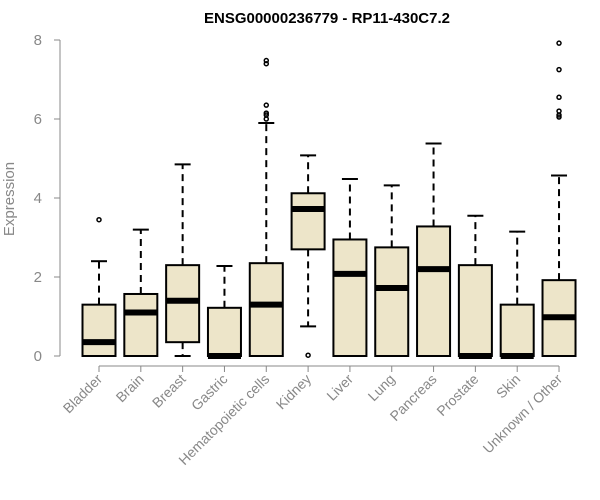  What do you see at coordinates (381, 387) in the screenshot?
I see `x-tick-label-7: Lung` at bounding box center [381, 387].